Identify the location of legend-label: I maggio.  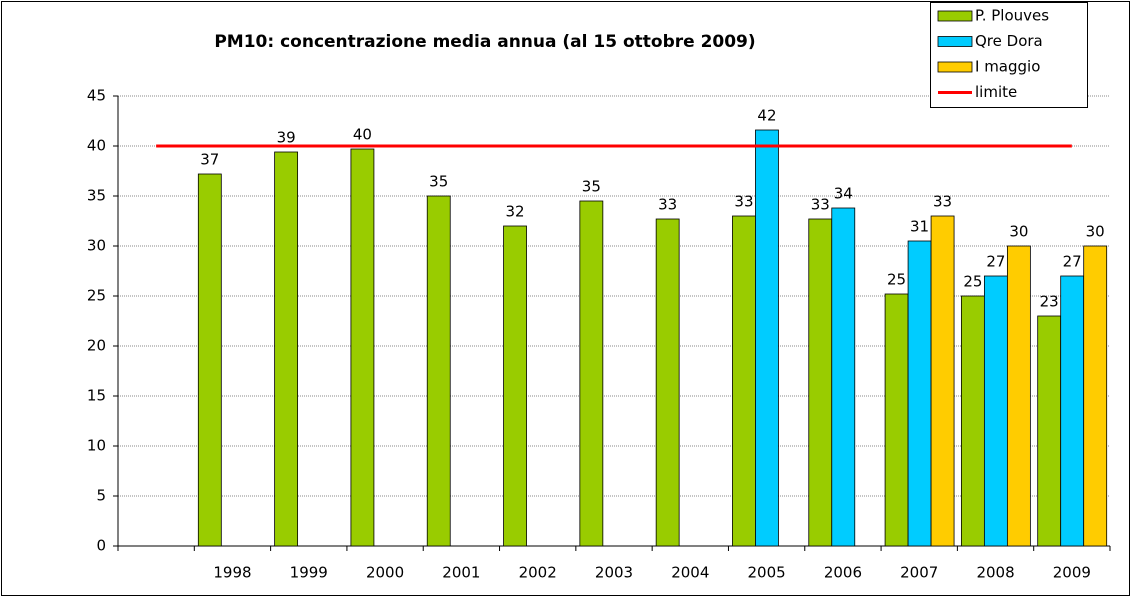
(1007, 67).